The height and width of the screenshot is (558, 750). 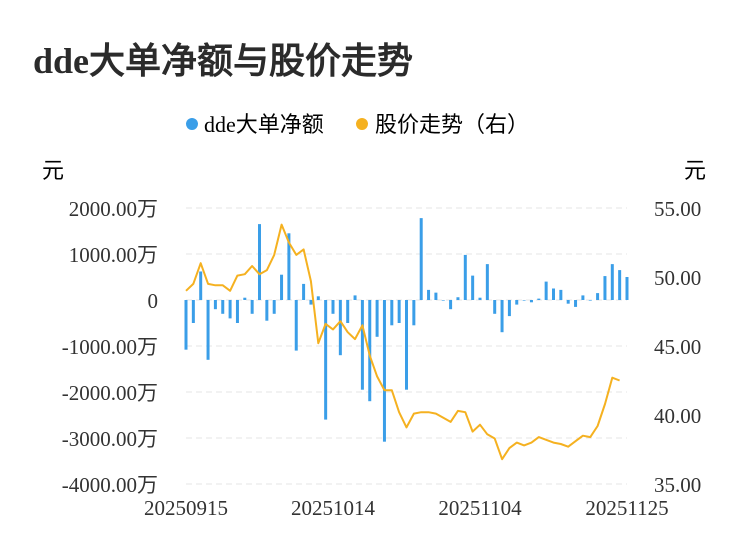 I want to click on x-tick-label: 20251104, so click(x=480, y=508).